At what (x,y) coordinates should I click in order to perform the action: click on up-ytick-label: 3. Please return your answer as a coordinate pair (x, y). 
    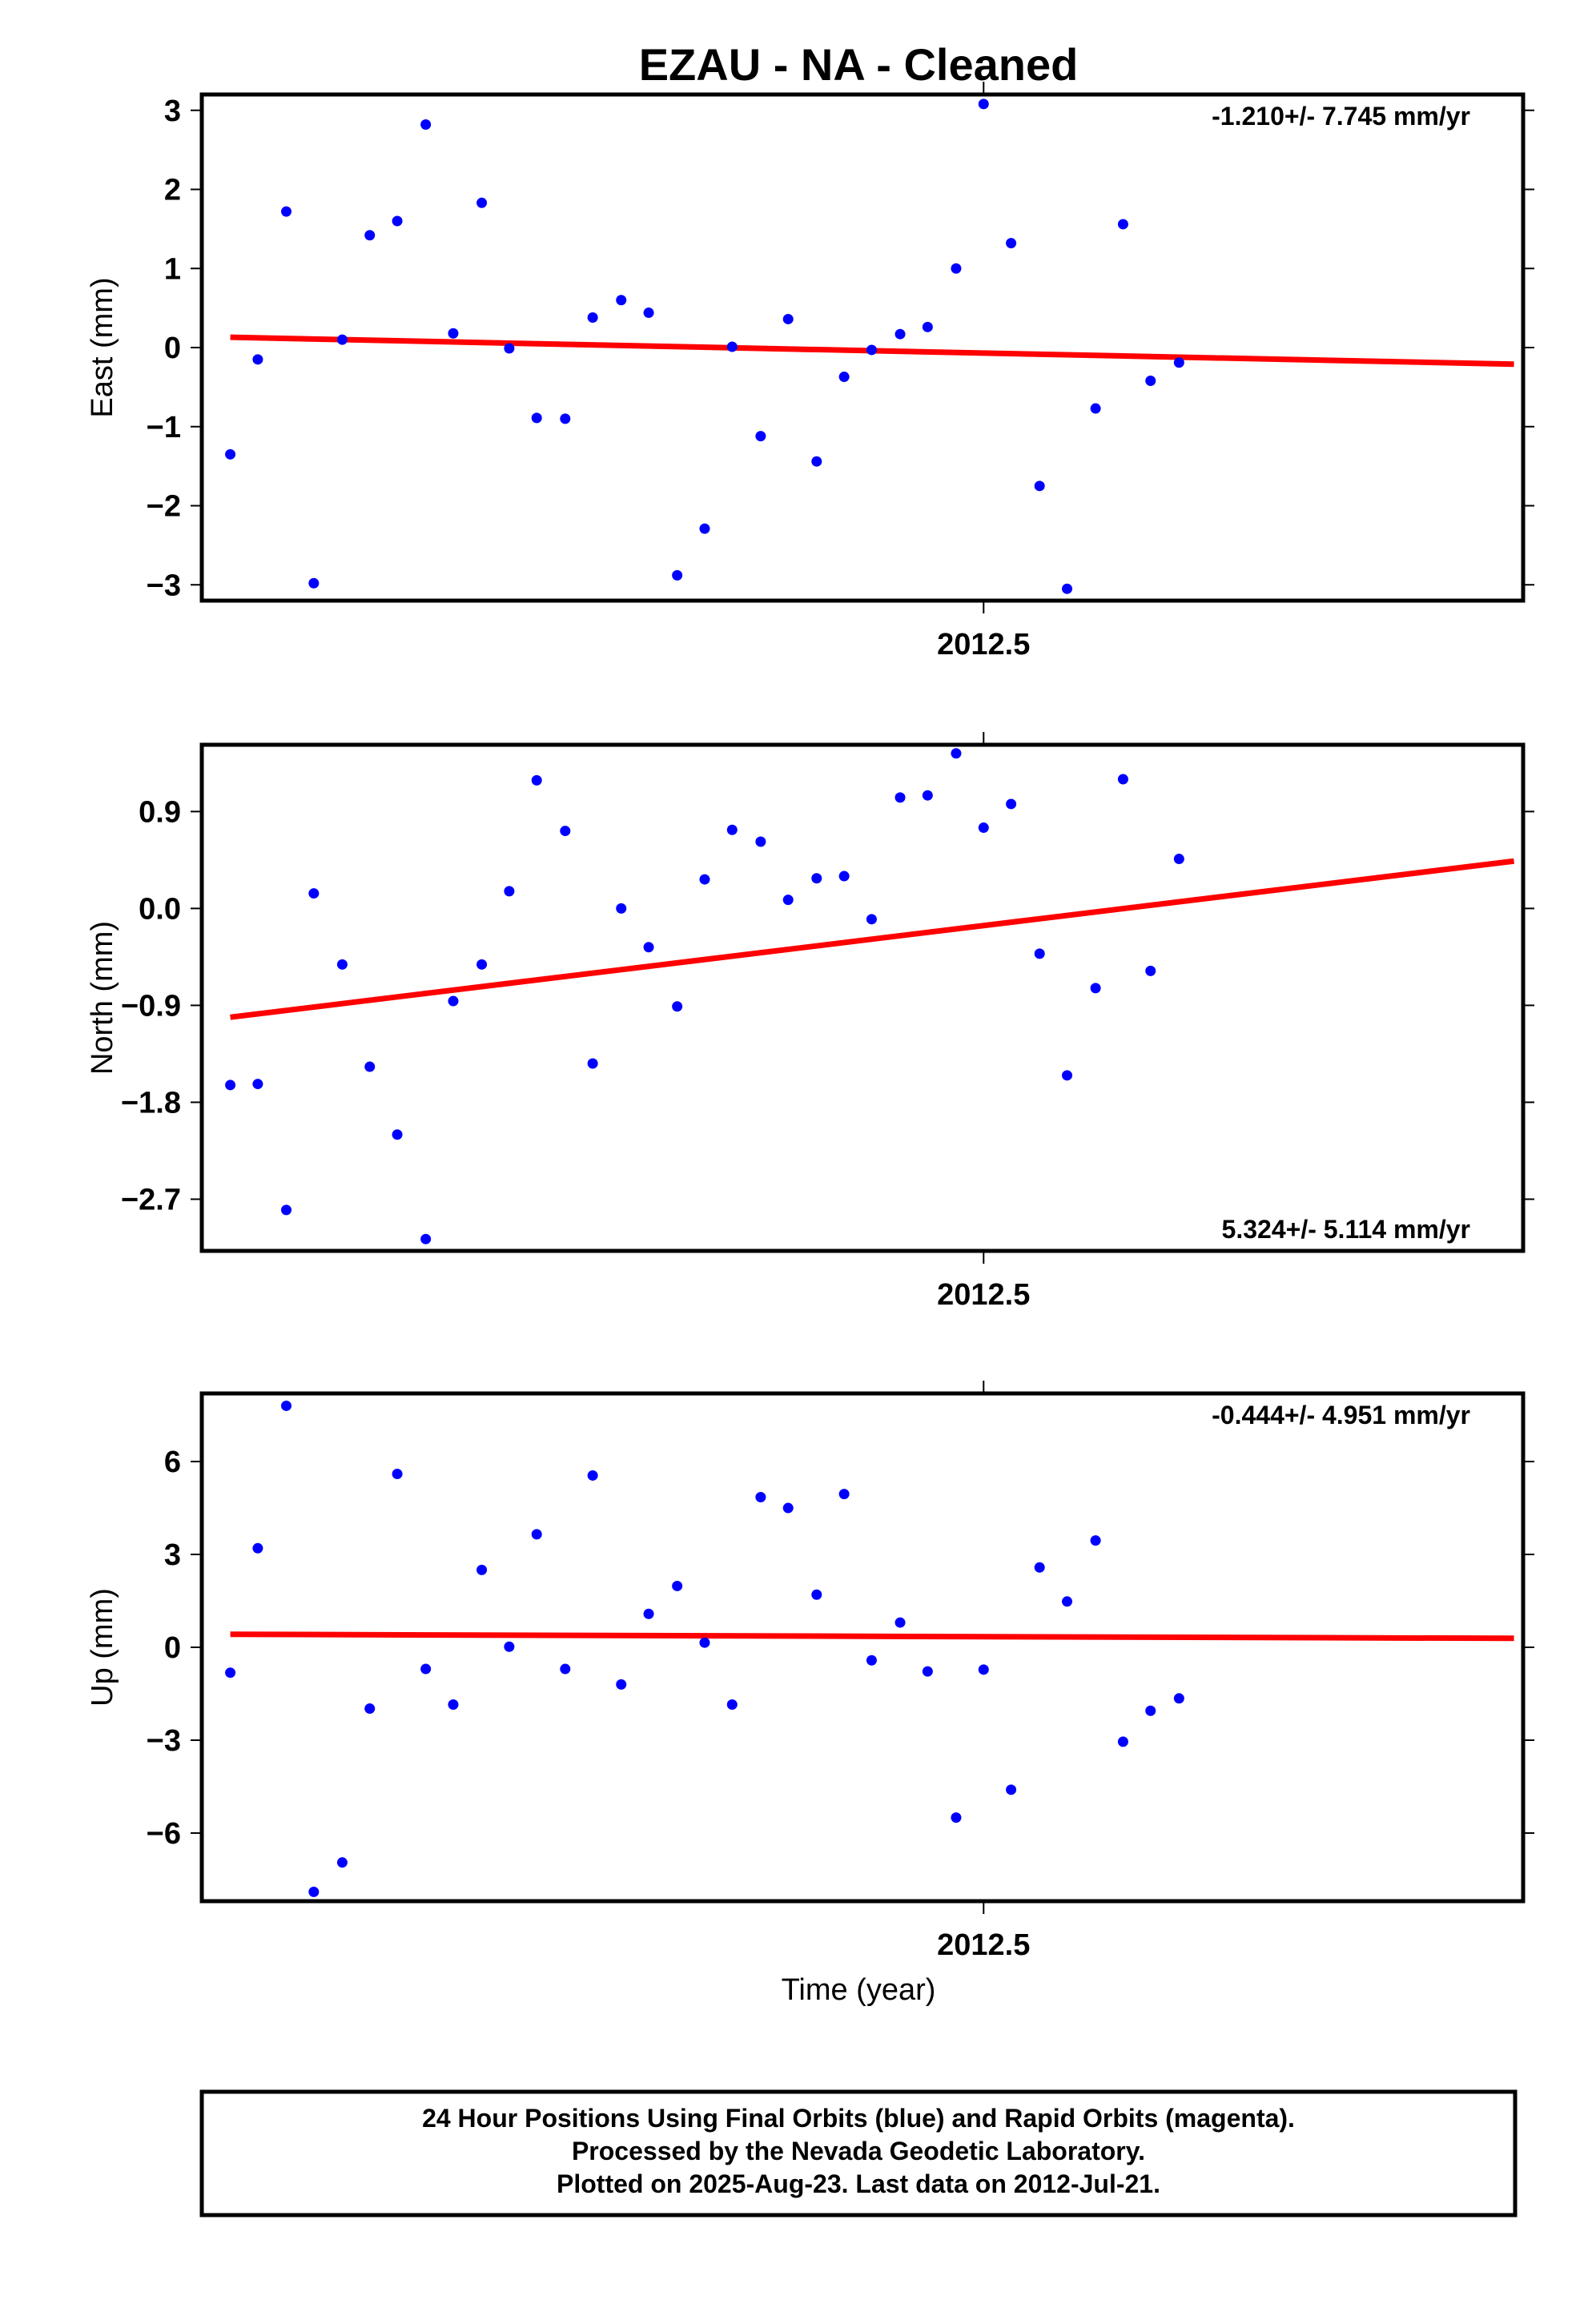
    Looking at the image, I should click on (172, 1555).